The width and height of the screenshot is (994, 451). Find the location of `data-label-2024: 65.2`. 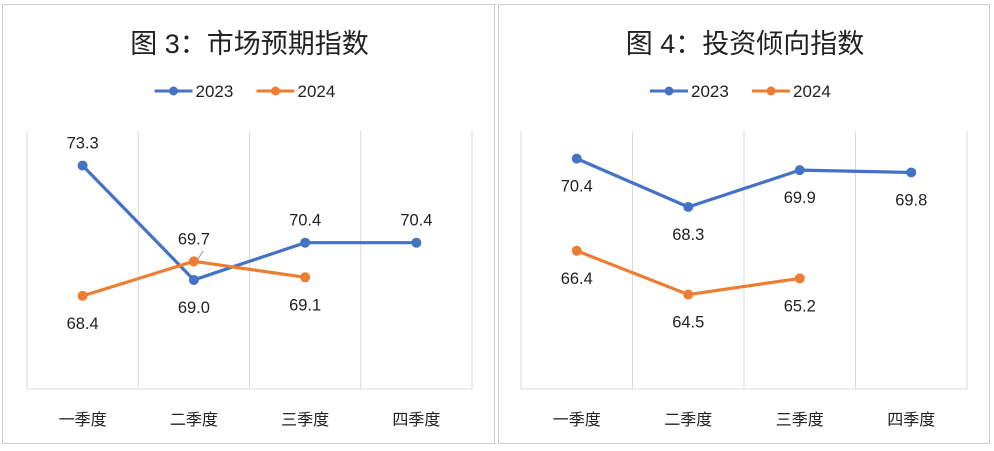

data-label-2024: 65.2 is located at coordinates (800, 306).